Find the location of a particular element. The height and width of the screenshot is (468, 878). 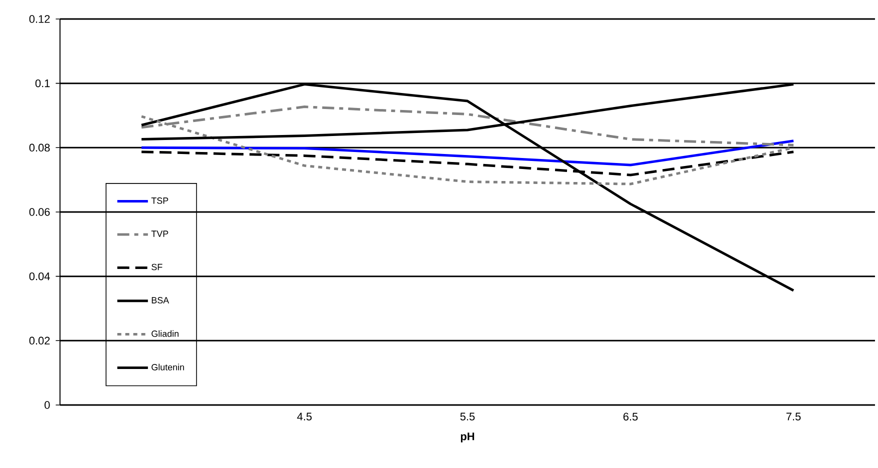

x-tick-label: 5.5 is located at coordinates (467, 416).